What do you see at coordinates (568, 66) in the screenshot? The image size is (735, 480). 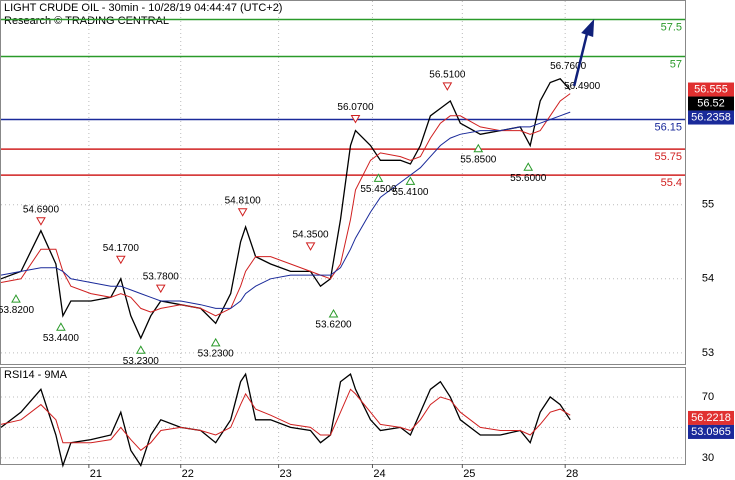 I see `annotation-label: 56.7600` at bounding box center [568, 66].